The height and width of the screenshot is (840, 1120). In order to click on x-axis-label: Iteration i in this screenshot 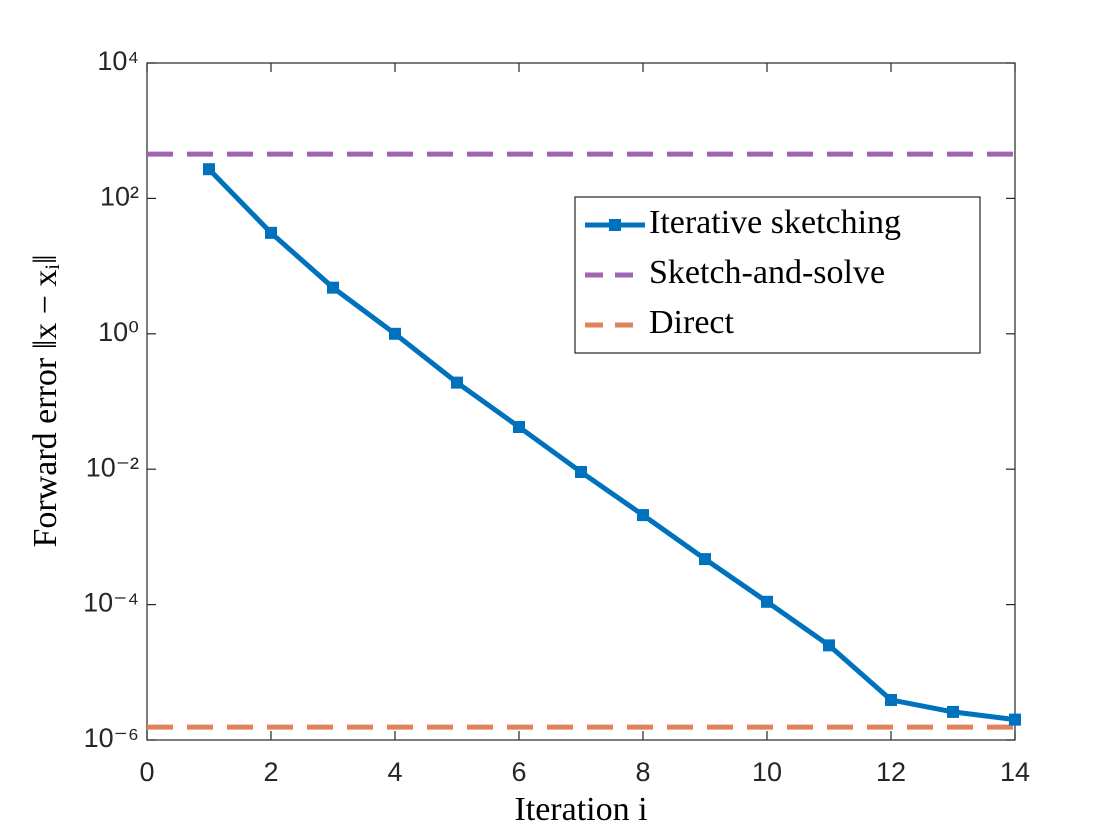, I will do `click(580, 809)`.